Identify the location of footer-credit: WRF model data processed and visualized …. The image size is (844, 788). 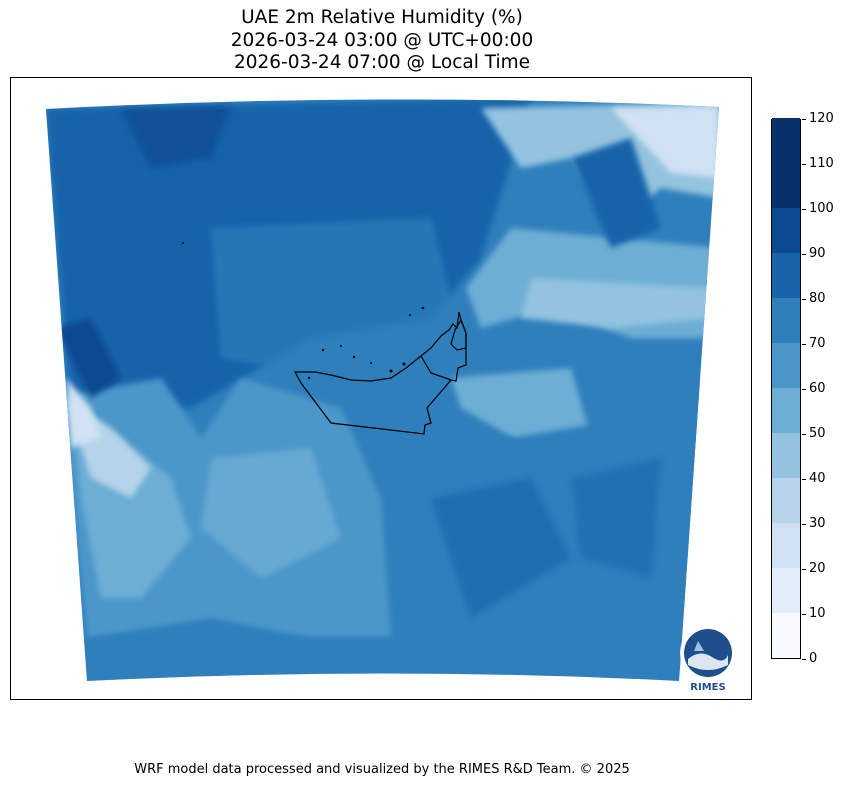
(382, 769).